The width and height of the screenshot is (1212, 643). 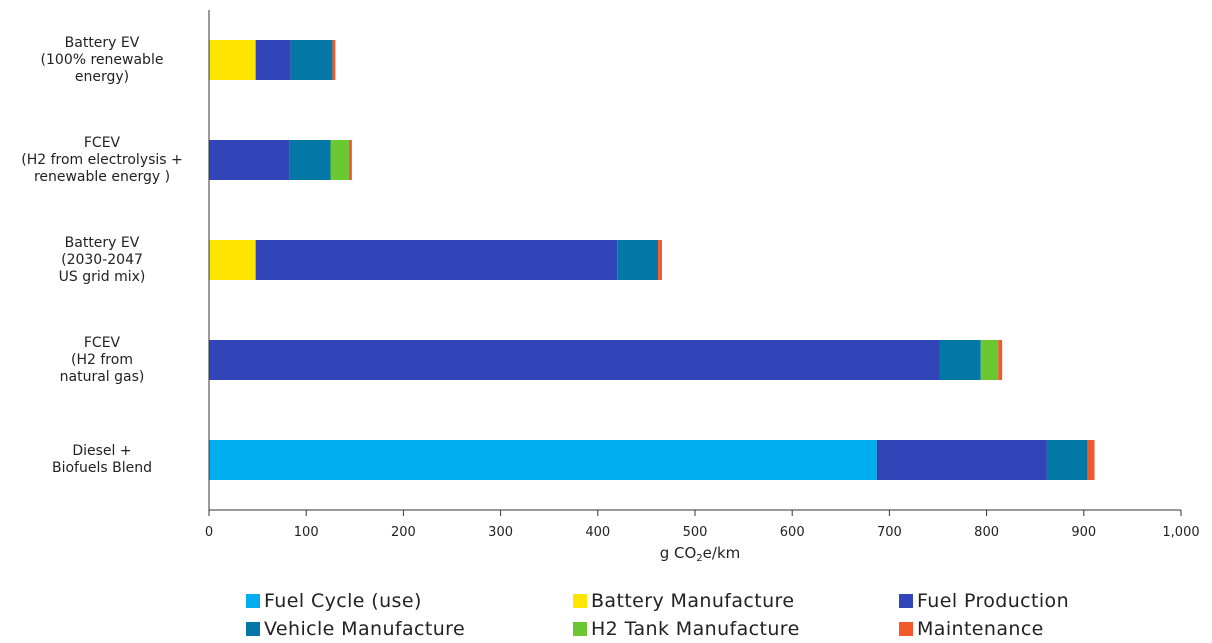 I want to click on category-label-line: (H2 from, so click(x=102, y=359).